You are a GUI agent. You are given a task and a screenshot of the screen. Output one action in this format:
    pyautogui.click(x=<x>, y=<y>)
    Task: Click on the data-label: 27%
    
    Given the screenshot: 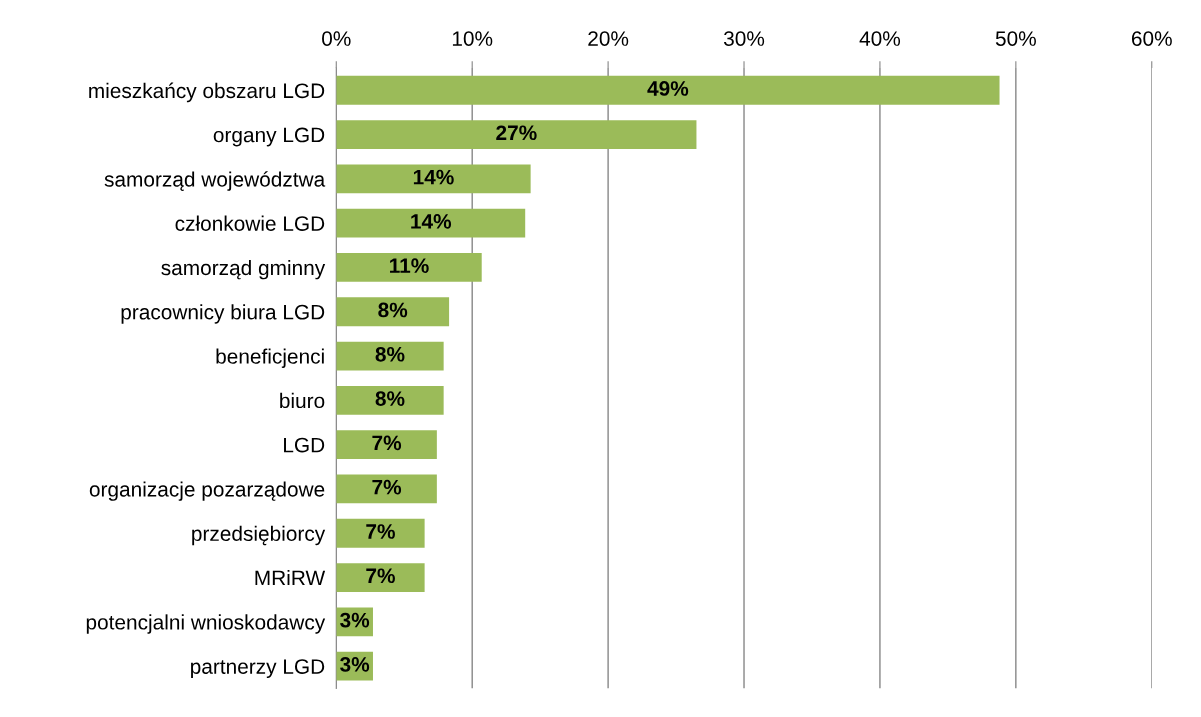 What is the action you would take?
    pyautogui.click(x=516, y=133)
    